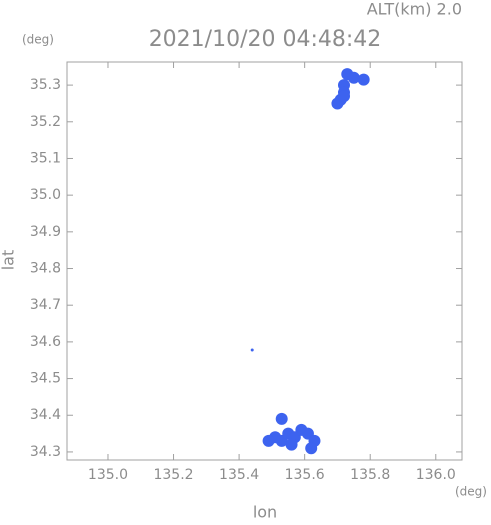  What do you see at coordinates (45, 452) in the screenshot?
I see `y-tick-label: 34.3` at bounding box center [45, 452].